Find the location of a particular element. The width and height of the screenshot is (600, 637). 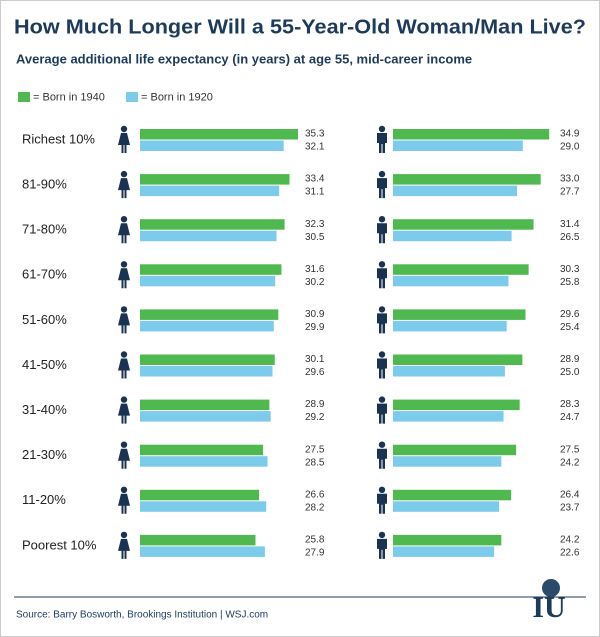

category-label: 21-30% is located at coordinates (44, 454).